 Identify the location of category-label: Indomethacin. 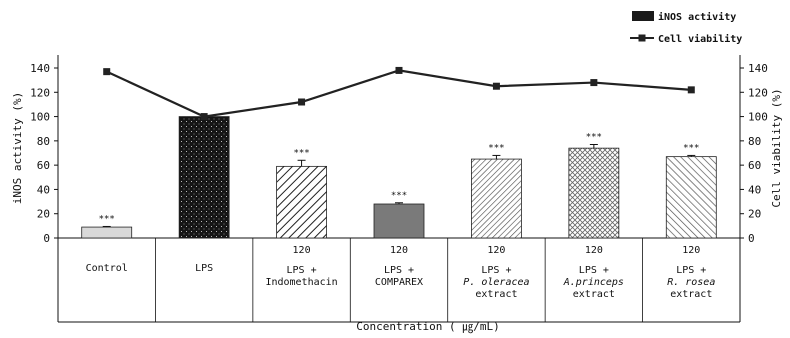
(301, 282).